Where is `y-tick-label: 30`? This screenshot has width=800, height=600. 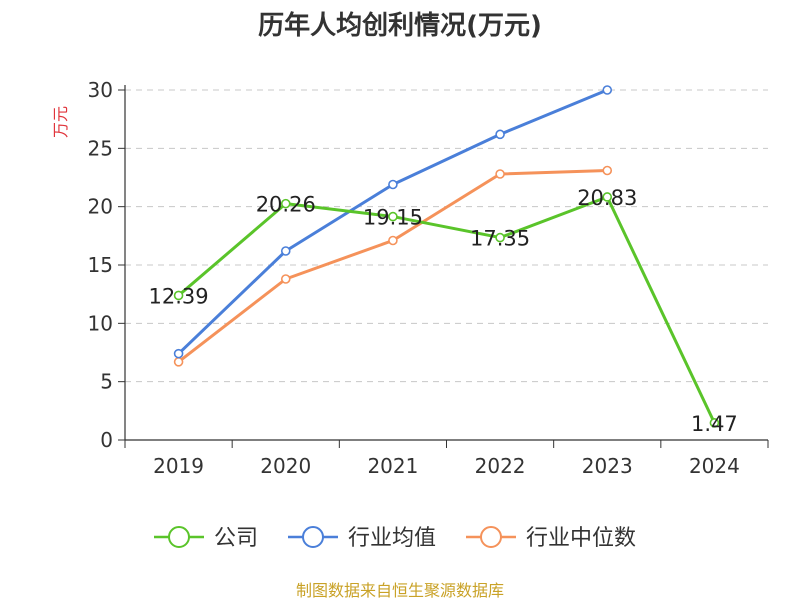 y-tick-label: 30 is located at coordinates (100, 90).